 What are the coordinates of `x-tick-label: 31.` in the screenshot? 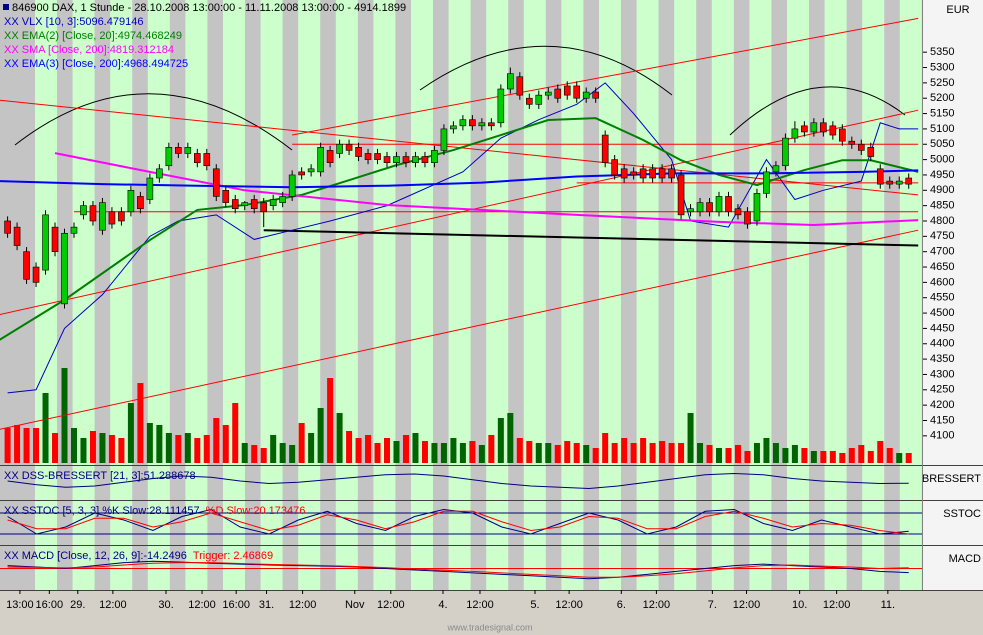 It's located at (266, 605).